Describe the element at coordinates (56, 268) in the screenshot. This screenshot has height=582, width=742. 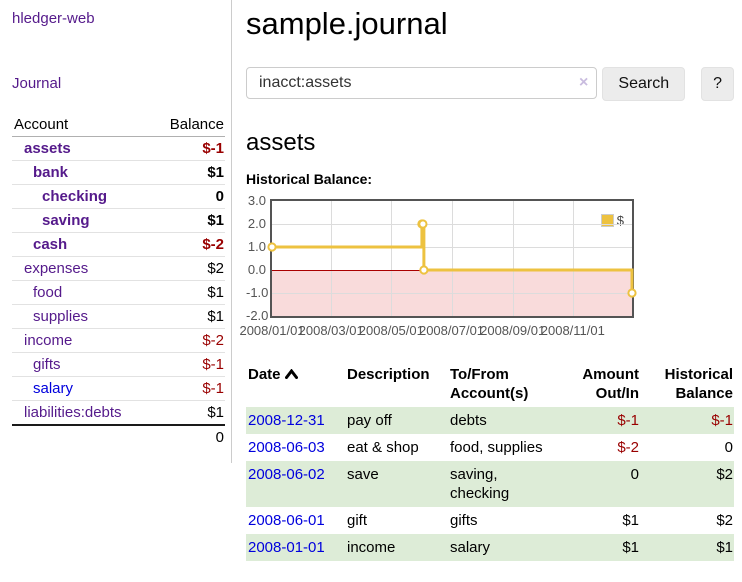
I see `account-link: expenses` at that location.